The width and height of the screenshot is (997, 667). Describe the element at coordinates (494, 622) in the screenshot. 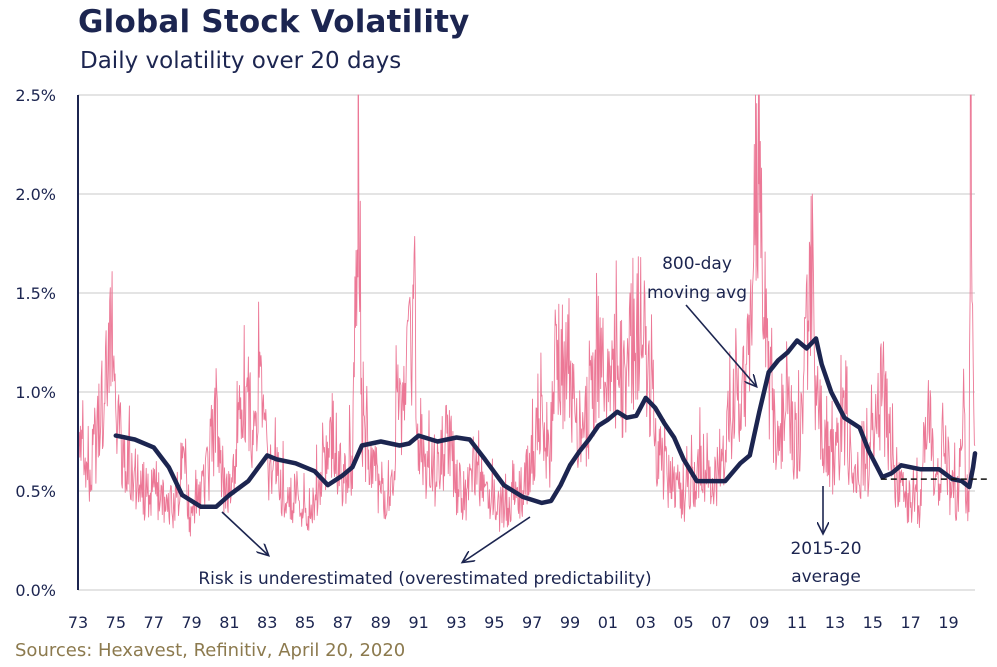

I see `x-tick-label: 95` at that location.